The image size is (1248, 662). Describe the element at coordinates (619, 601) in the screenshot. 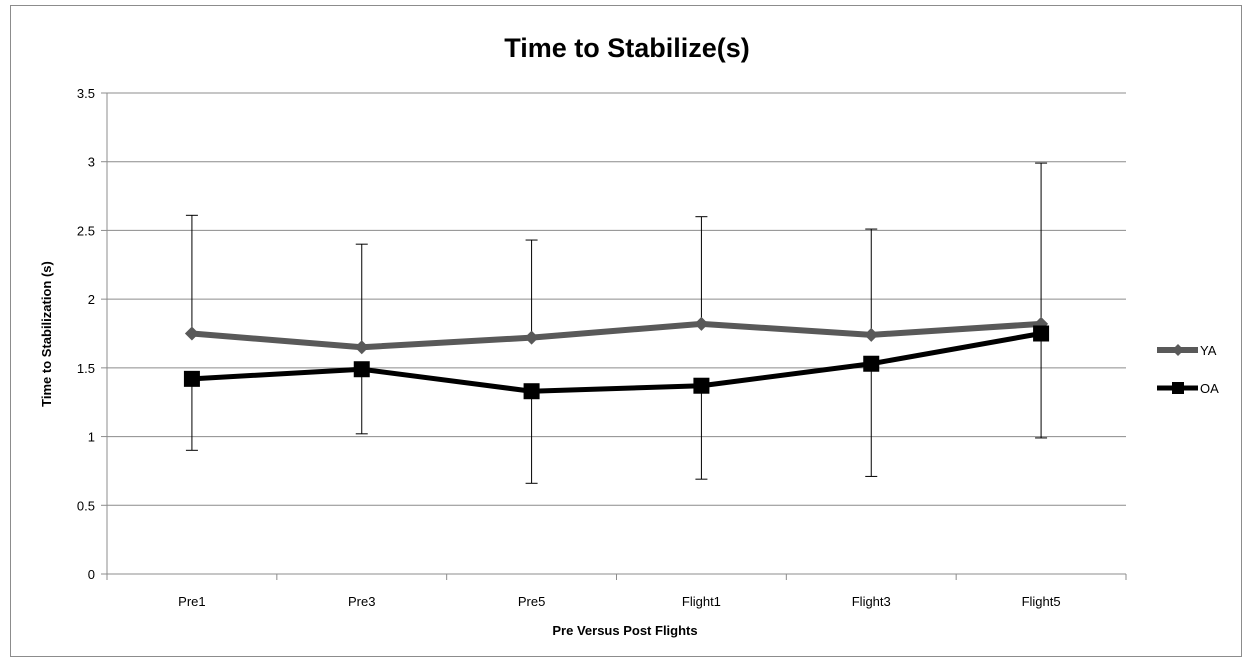

I see `x-tick-labels: Pre1 Pre3 Pre5 Flight1 Flight3 Flight5` at that location.